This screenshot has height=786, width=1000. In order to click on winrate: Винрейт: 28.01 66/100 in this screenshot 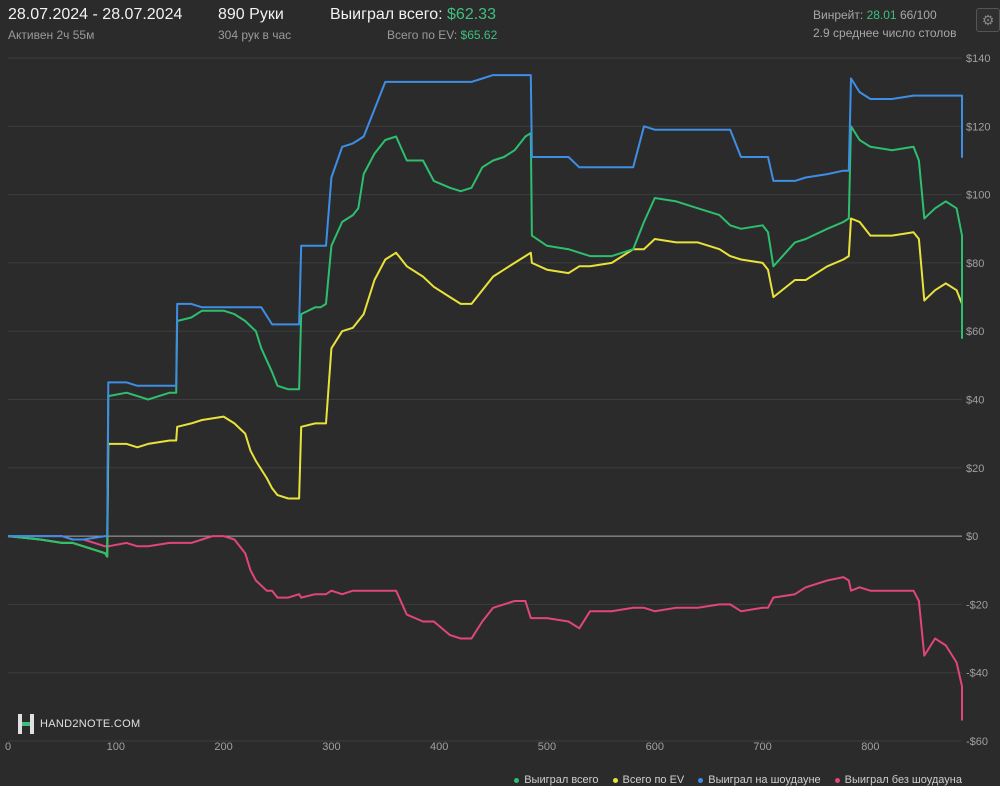, I will do `click(875, 15)`.